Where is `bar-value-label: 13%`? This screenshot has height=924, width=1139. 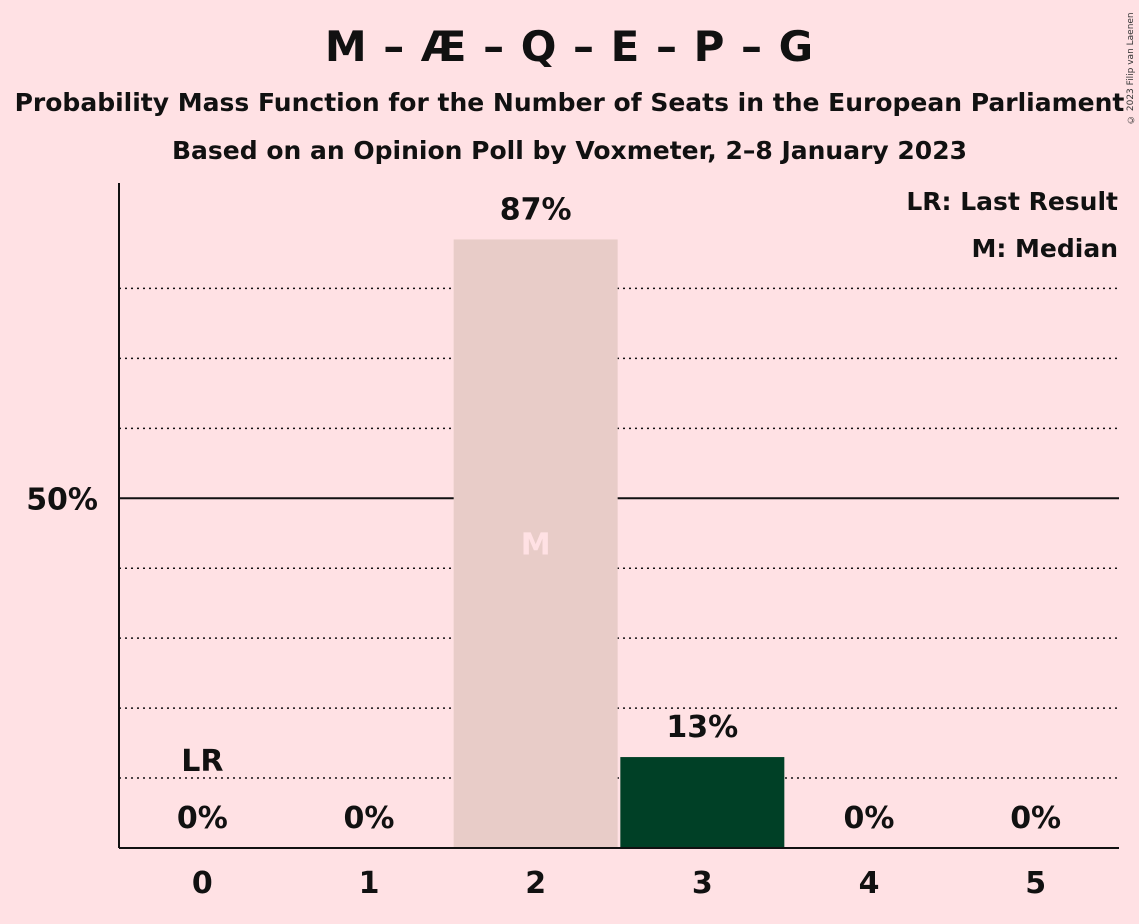 bar-value-label: 13% is located at coordinates (702, 727).